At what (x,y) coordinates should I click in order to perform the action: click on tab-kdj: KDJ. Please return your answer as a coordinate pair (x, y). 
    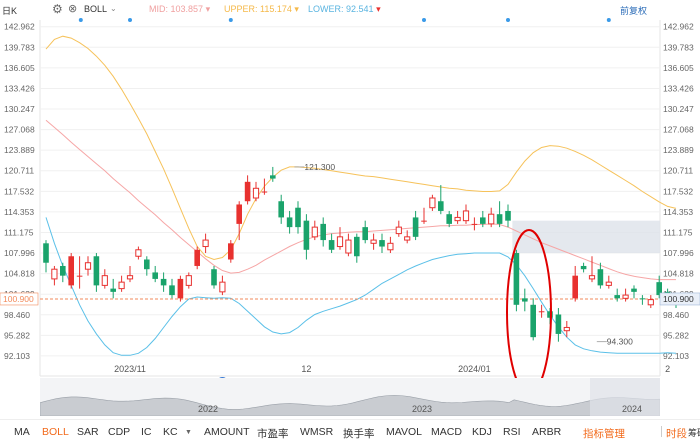
    Looking at the image, I should click on (482, 432).